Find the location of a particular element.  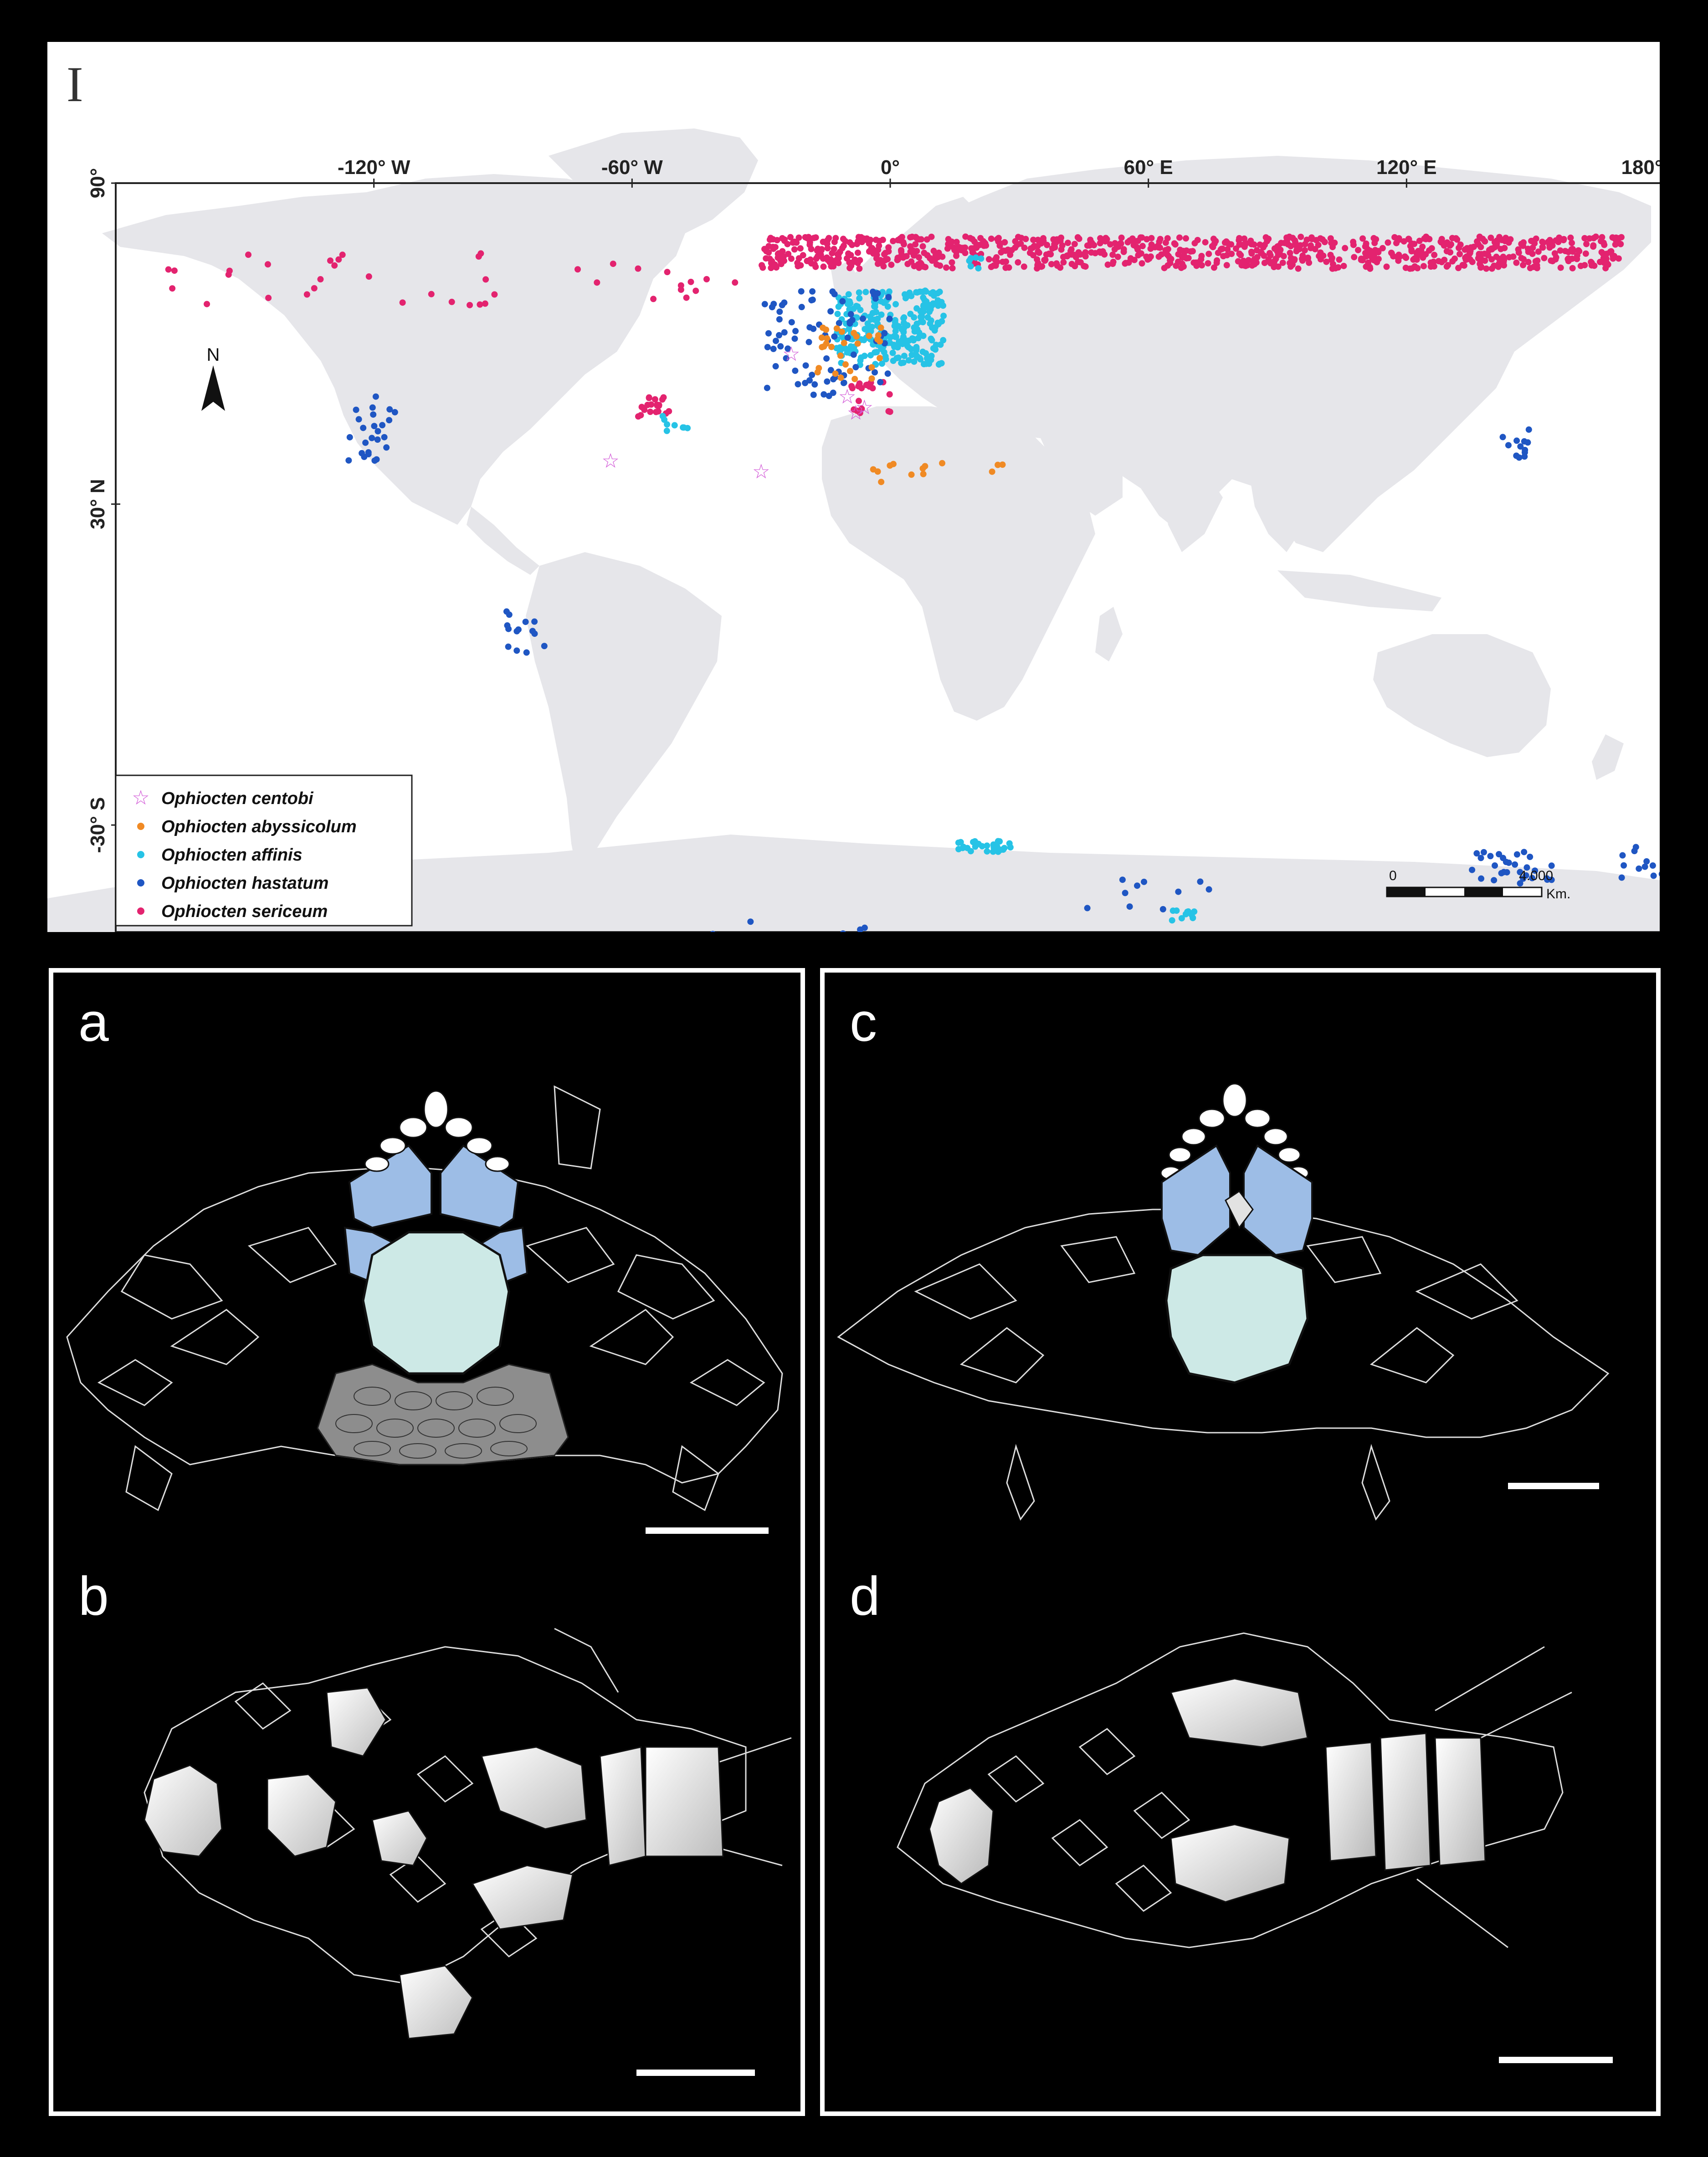

north-arrow-icon is located at coordinates (213, 388).